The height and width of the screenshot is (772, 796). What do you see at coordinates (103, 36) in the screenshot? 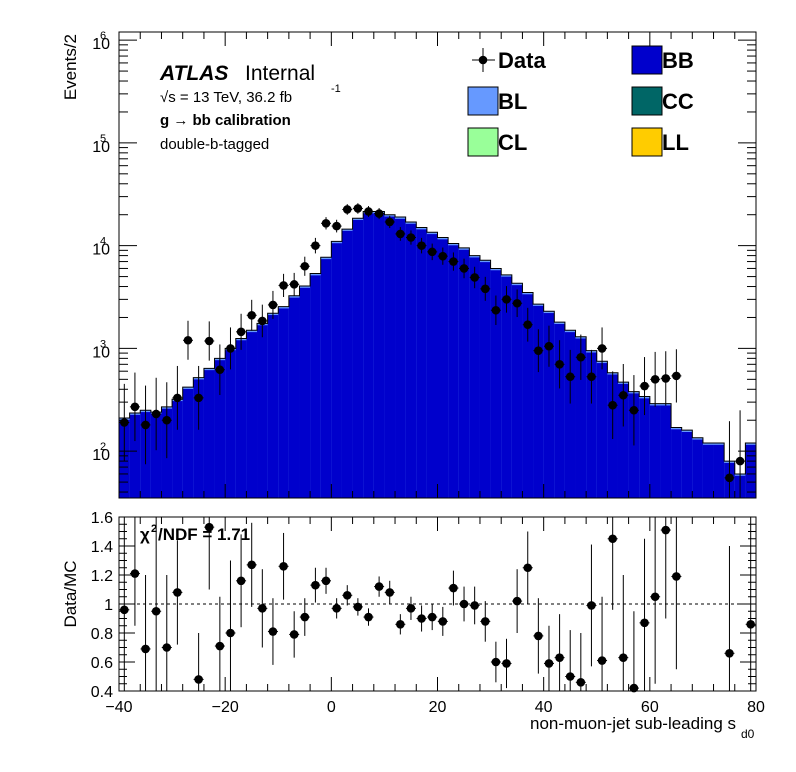
I see `y-tick-exponent: 6` at bounding box center [103, 36].